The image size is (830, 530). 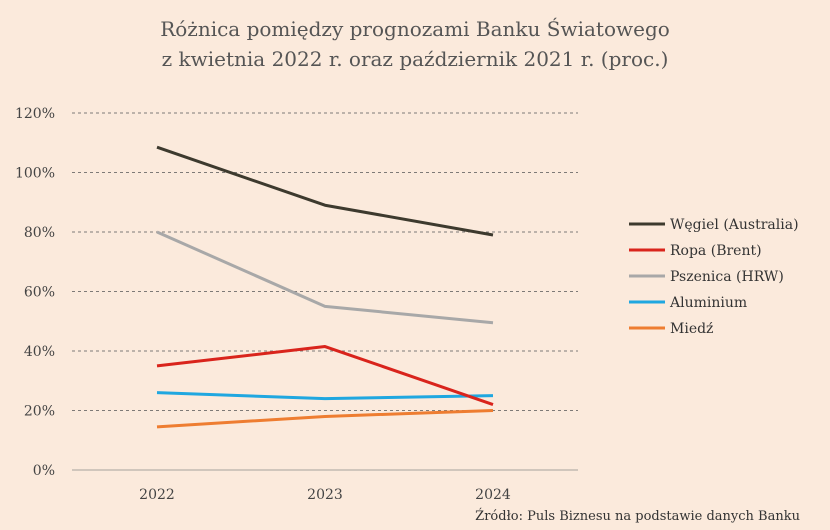 I want to click on y-axis-ticks: 0% 20% 40% 60% 80% 100% 120%, so click(x=35, y=292).